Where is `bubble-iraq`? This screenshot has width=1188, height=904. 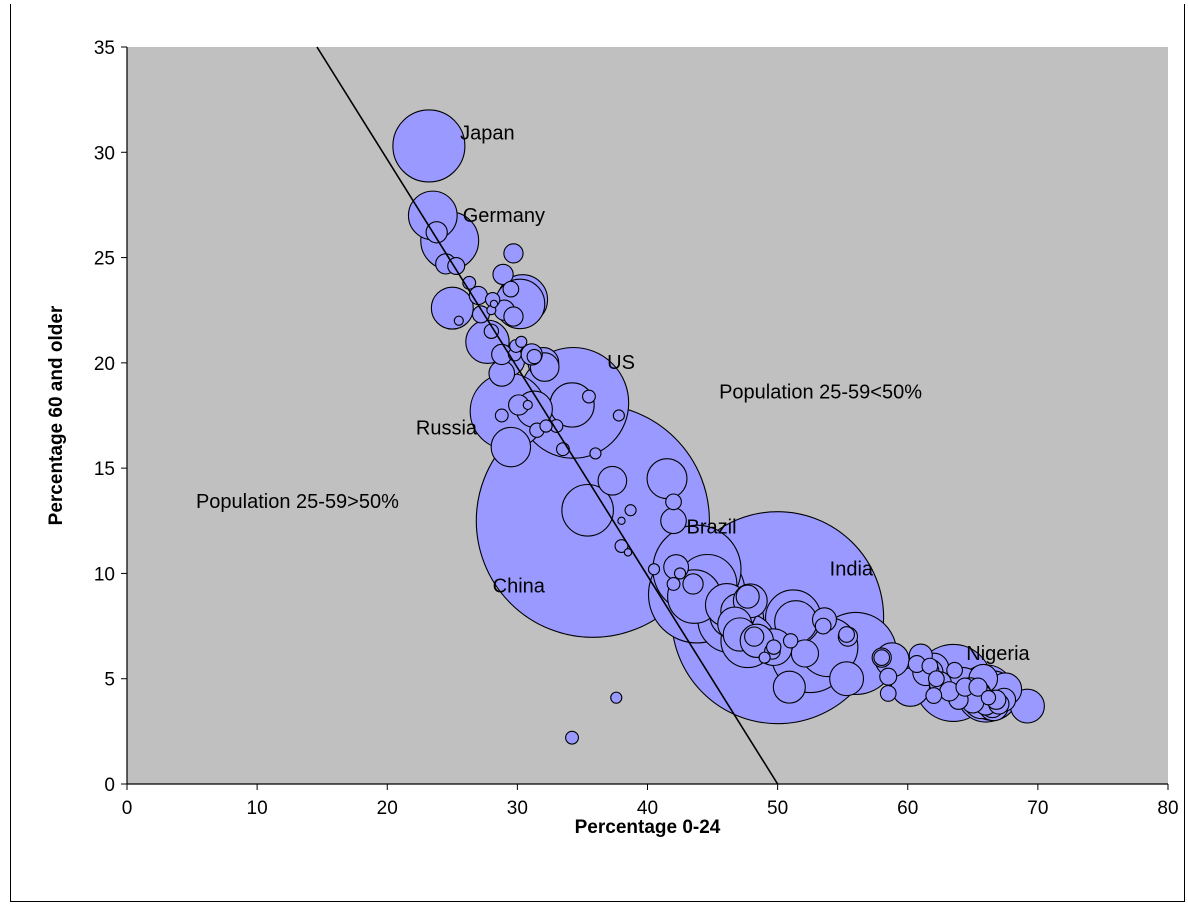
bubble-iraq is located at coordinates (847, 679).